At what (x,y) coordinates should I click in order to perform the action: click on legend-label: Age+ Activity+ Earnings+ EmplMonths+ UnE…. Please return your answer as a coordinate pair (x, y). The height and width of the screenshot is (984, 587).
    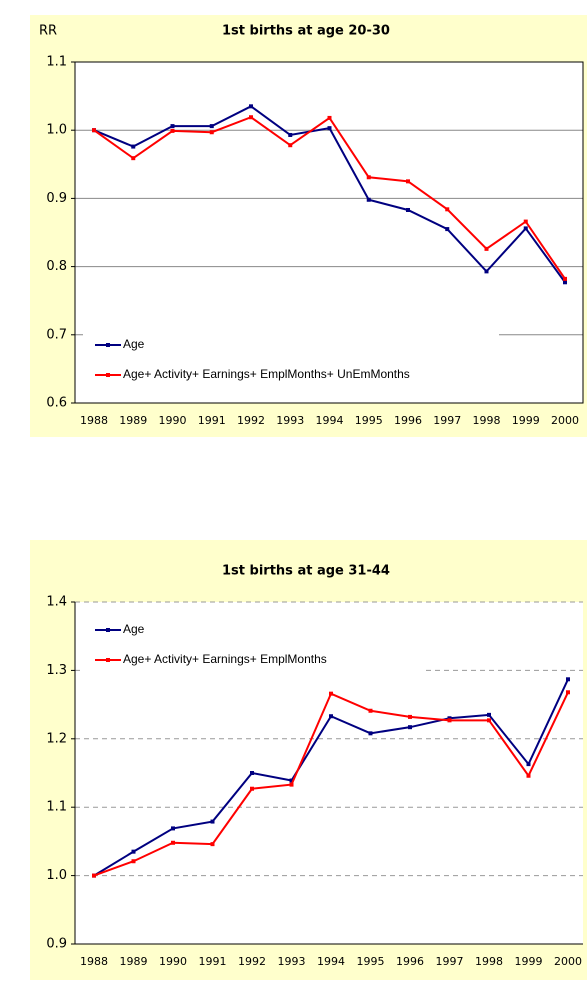
    Looking at the image, I should click on (266, 374).